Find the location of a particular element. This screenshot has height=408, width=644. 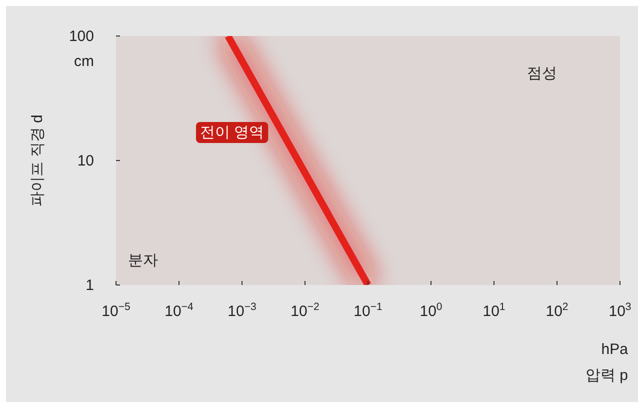

annotation: 분자 is located at coordinates (143, 260).